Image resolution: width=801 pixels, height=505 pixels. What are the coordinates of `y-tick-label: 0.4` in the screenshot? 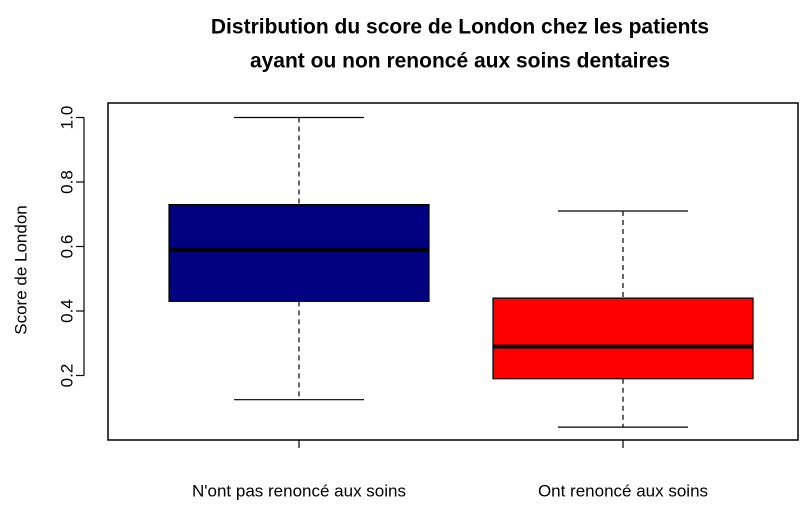 It's located at (66, 311).